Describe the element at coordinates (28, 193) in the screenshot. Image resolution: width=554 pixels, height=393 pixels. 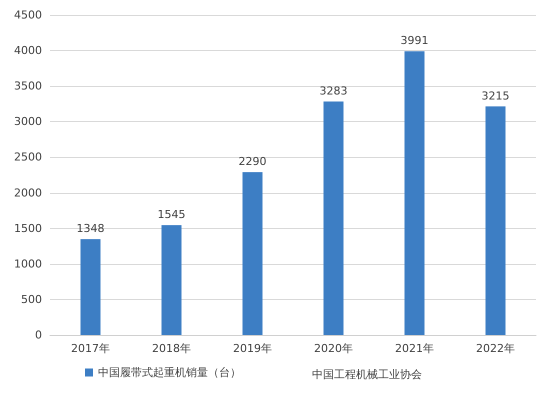
I see `y-tick-label: 2000` at that location.